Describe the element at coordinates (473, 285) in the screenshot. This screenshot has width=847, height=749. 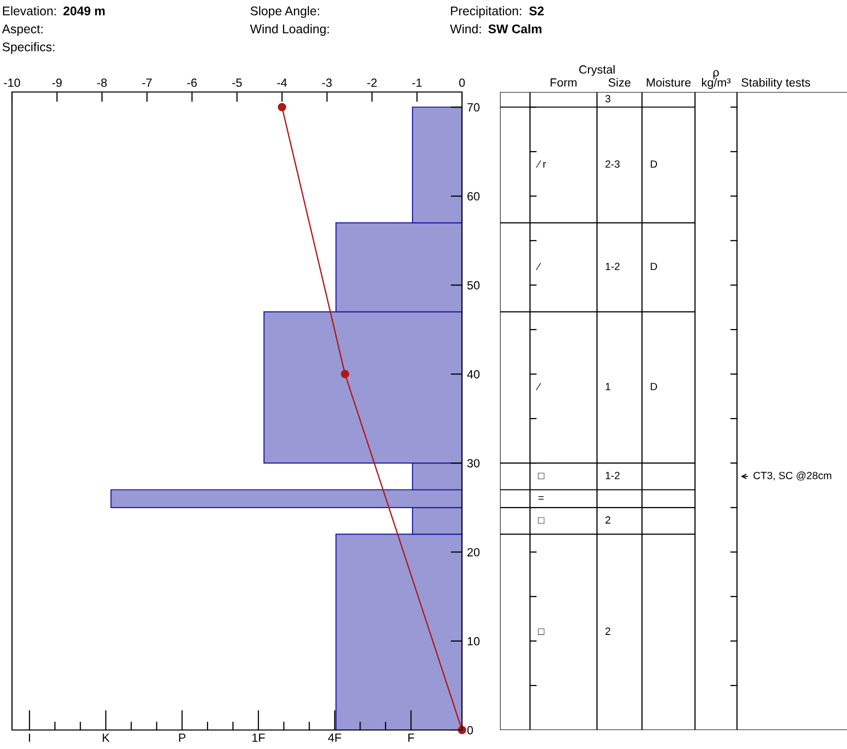
I see `y-tick-label: 50` at that location.